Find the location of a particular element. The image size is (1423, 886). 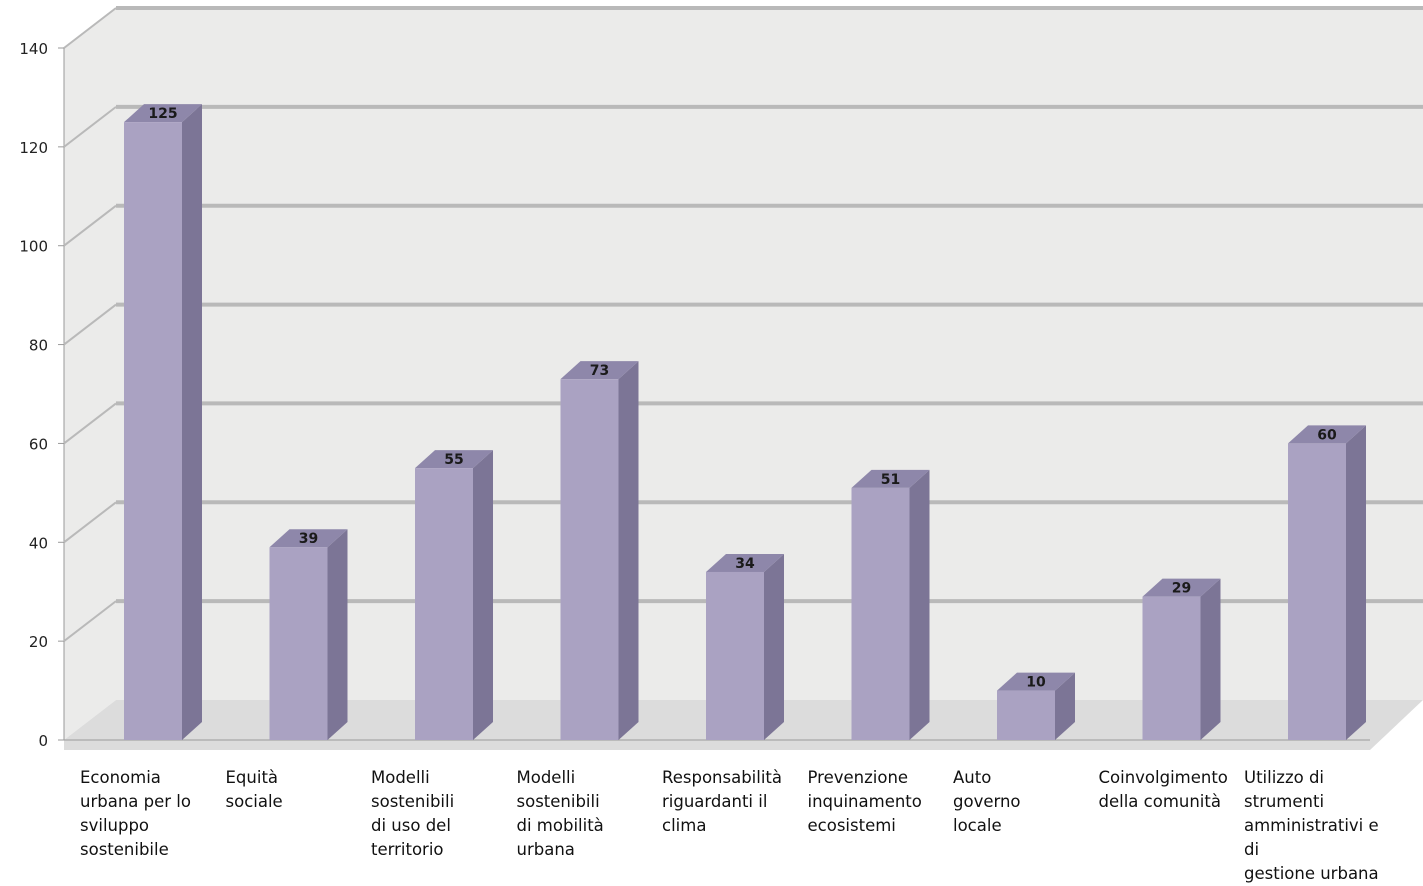

bar-value-label: 39 is located at coordinates (308, 539).